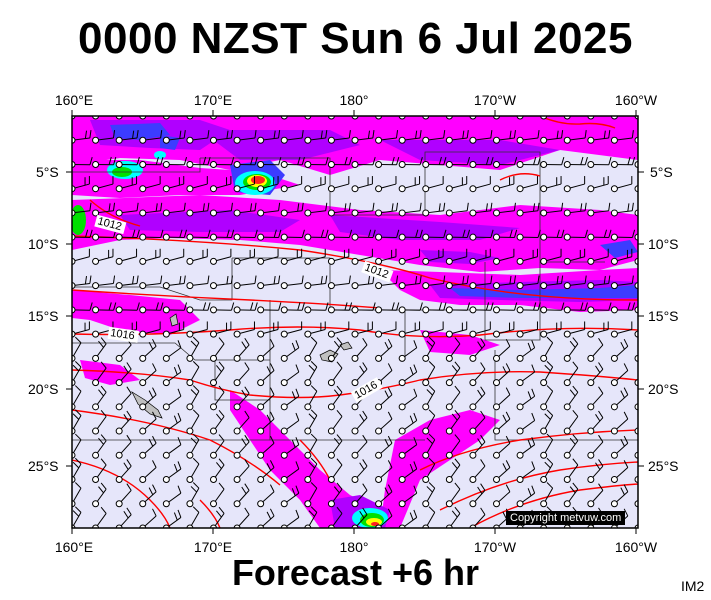 The height and width of the screenshot is (600, 711). What do you see at coordinates (43, 244) in the screenshot?
I see `lat-label-left: 10°S` at bounding box center [43, 244].